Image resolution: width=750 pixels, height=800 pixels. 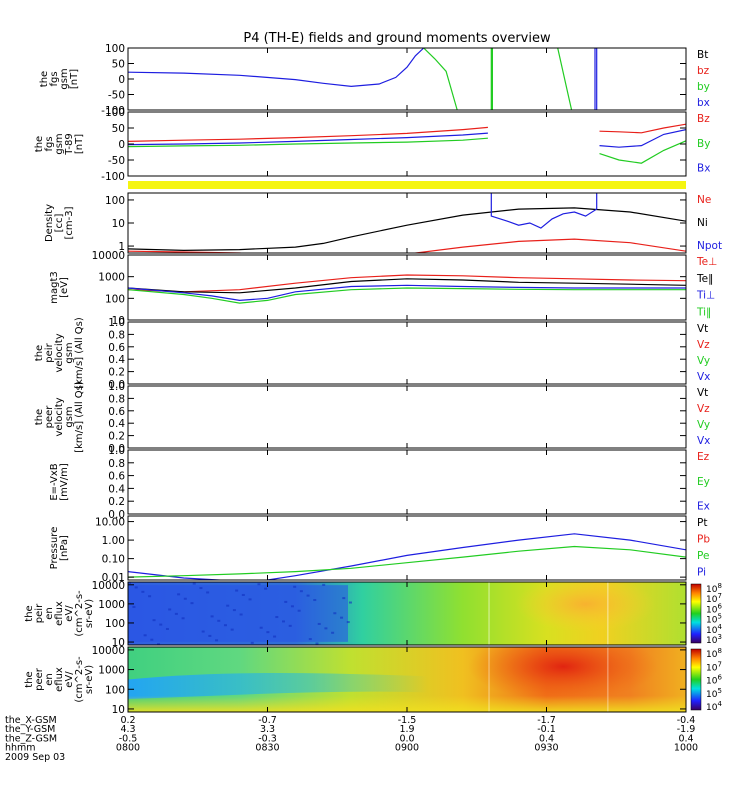 What do you see at coordinates (116, 373) in the screenshot?
I see `y-tick-label: 0.2` at bounding box center [116, 373].